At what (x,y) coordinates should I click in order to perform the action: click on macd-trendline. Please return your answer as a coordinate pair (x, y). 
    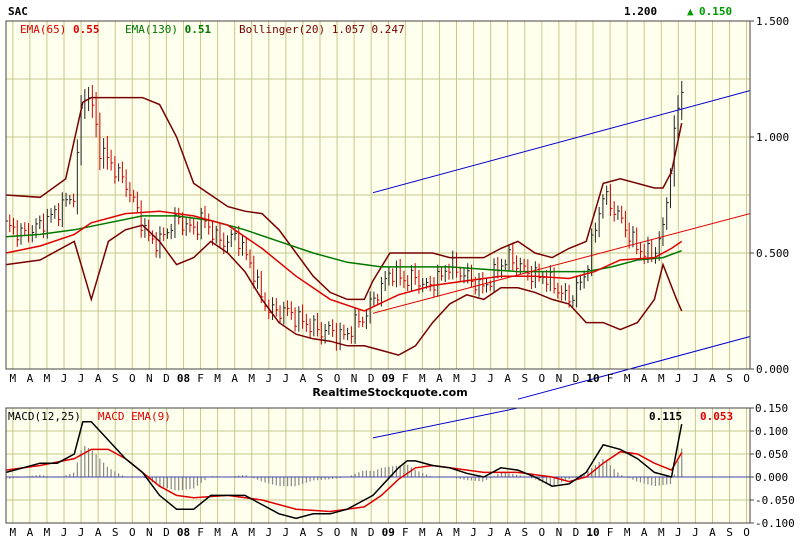
    Looking at the image, I should click on (445, 423).